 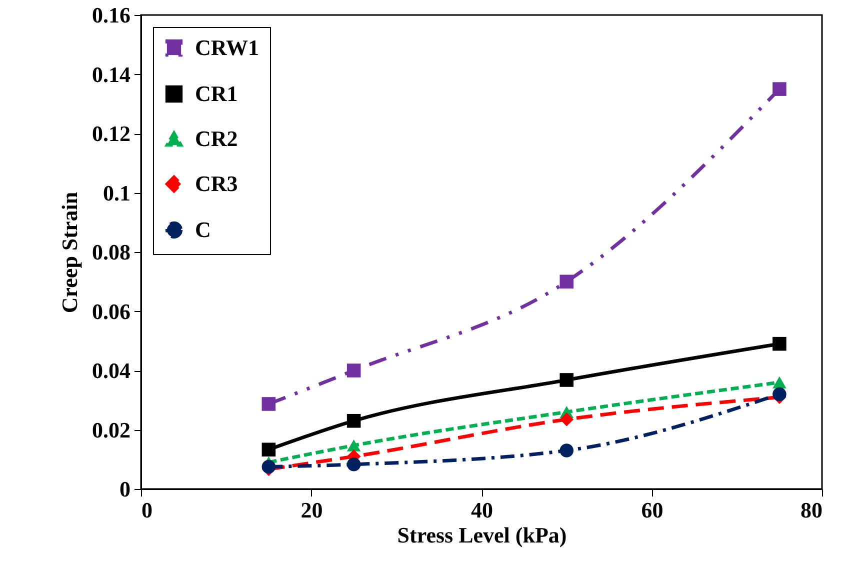 What do you see at coordinates (69, 253) in the screenshot?
I see `y-axis-title: Creep Strain` at bounding box center [69, 253].